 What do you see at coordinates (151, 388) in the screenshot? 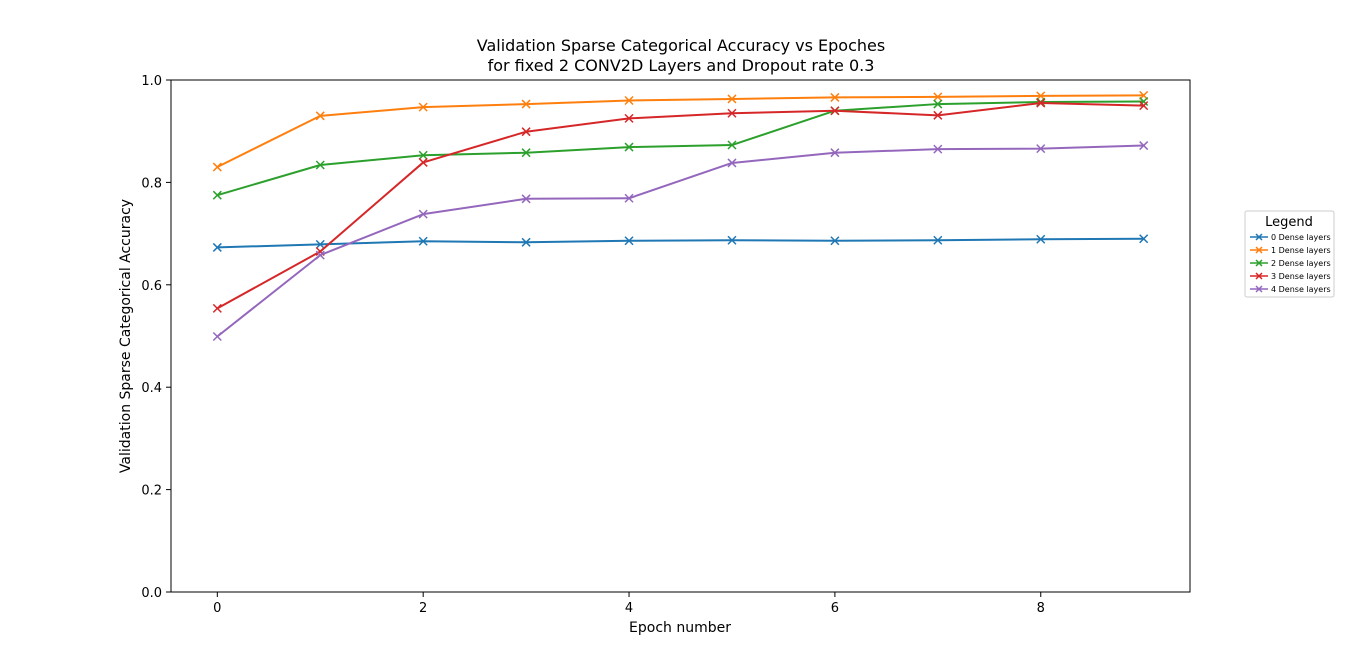
I see `y-tick-label: 0.4` at bounding box center [151, 388].